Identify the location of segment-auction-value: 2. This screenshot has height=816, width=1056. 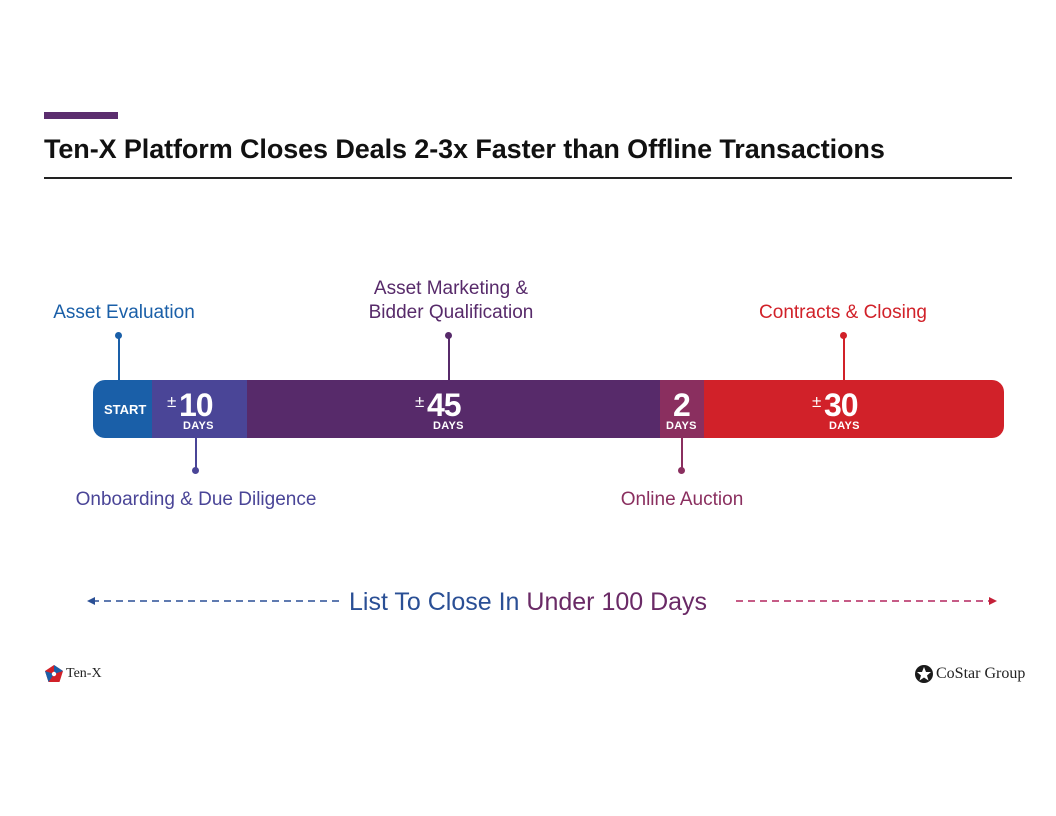
(682, 405).